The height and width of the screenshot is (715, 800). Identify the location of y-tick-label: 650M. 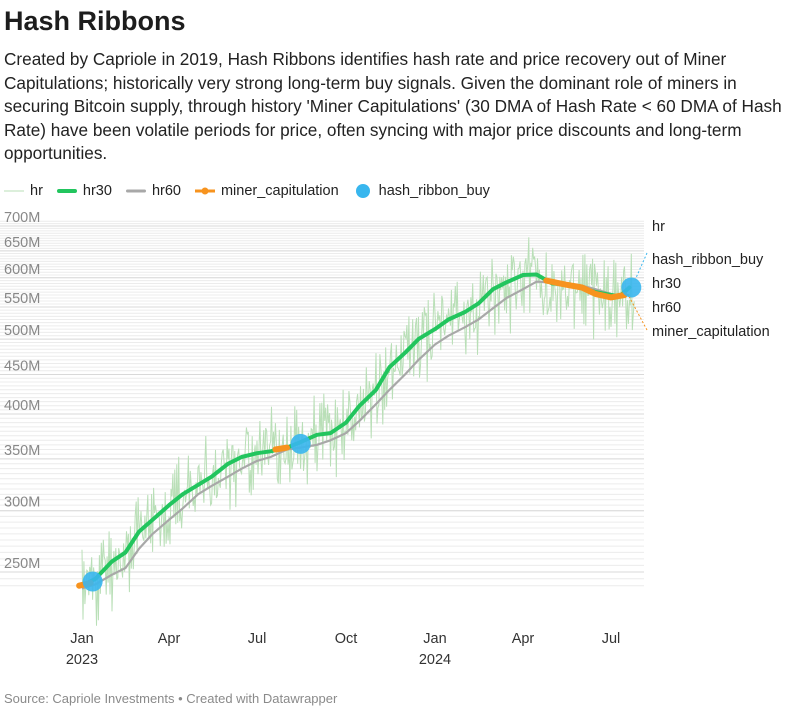
(22, 243).